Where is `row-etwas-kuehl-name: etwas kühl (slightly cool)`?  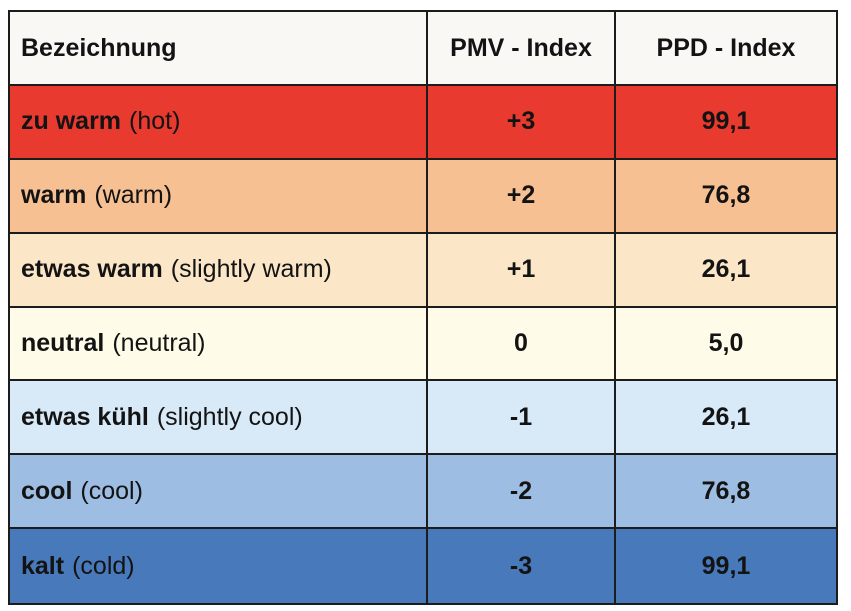
row-etwas-kuehl-name: etwas kühl (slightly cool) is located at coordinates (219, 418).